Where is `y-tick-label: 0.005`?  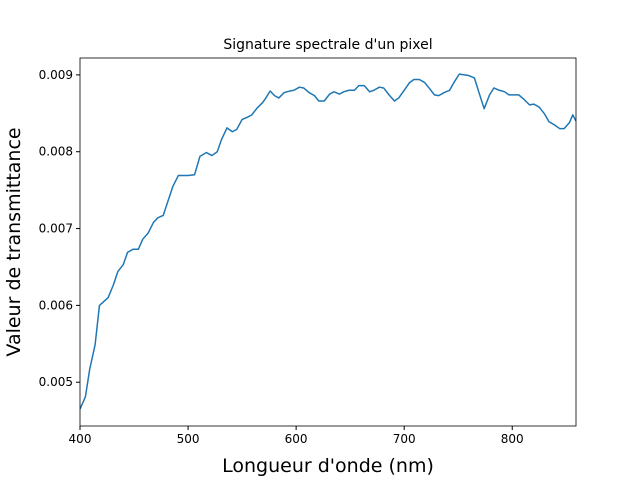
y-tick-label: 0.005 is located at coordinates (56, 382).